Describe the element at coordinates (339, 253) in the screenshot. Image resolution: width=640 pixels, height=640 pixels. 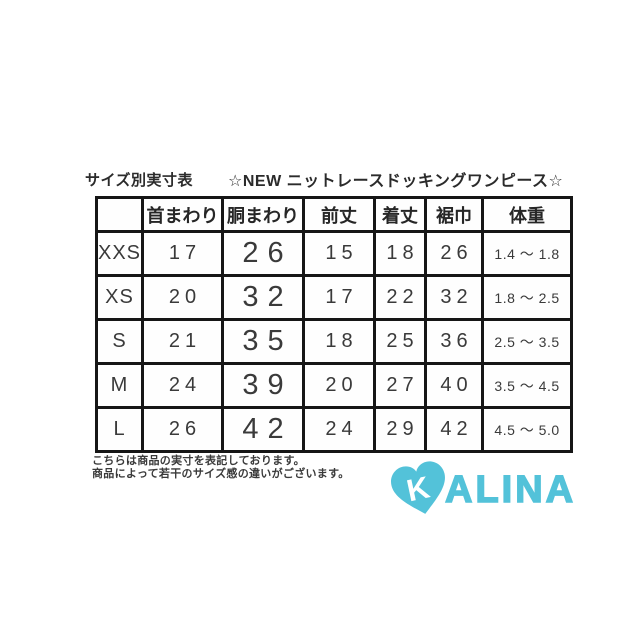
I see `front-value-cell: 15` at that location.